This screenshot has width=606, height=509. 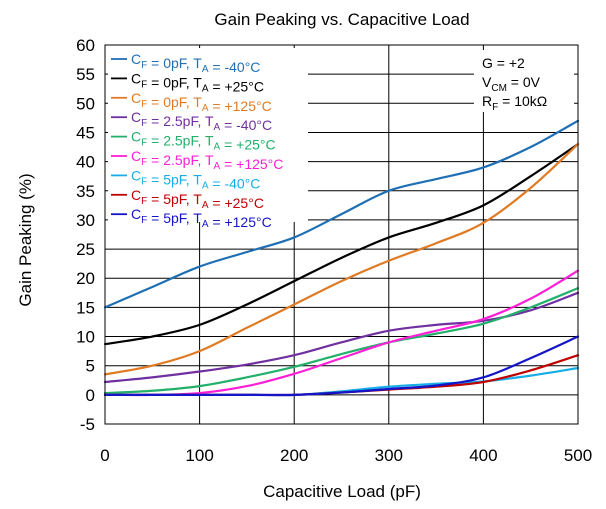 What do you see at coordinates (85, 278) in the screenshot?
I see `y-tick-label: 20` at bounding box center [85, 278].